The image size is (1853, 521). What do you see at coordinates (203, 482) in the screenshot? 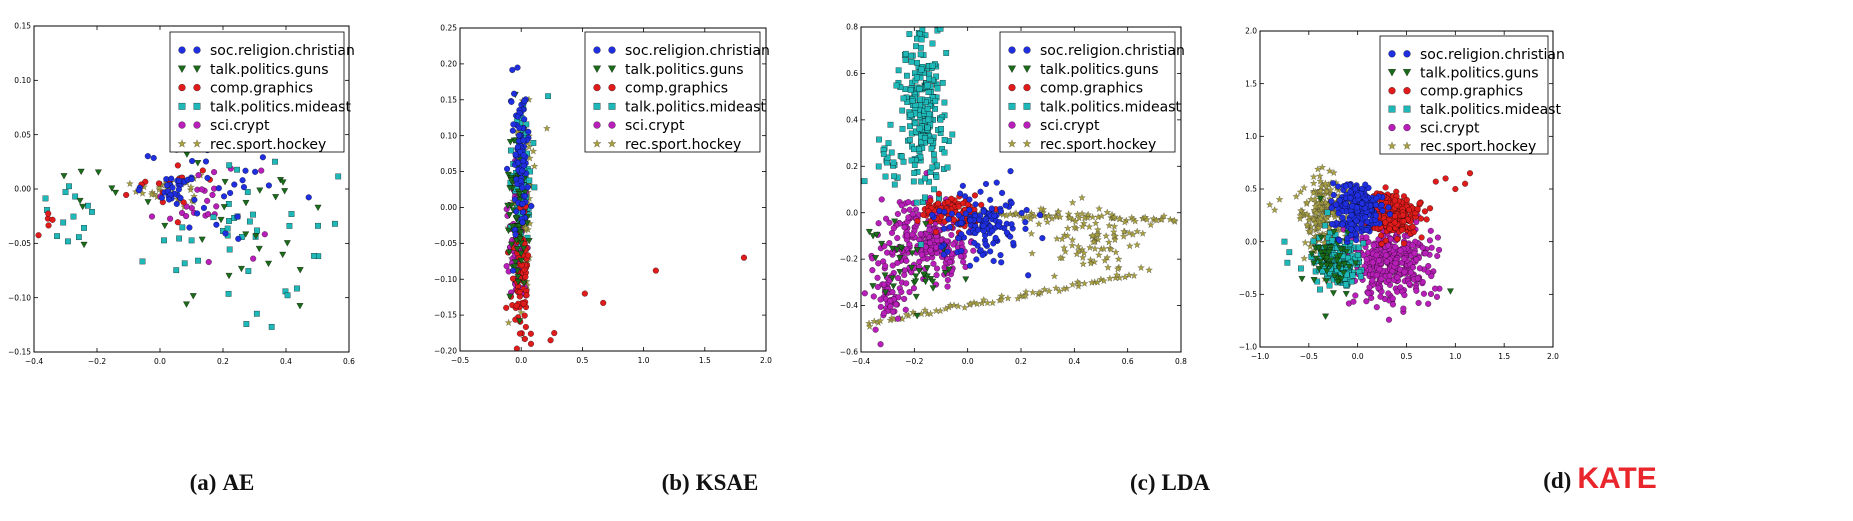
I see `caption-label: (a)` at bounding box center [203, 482].